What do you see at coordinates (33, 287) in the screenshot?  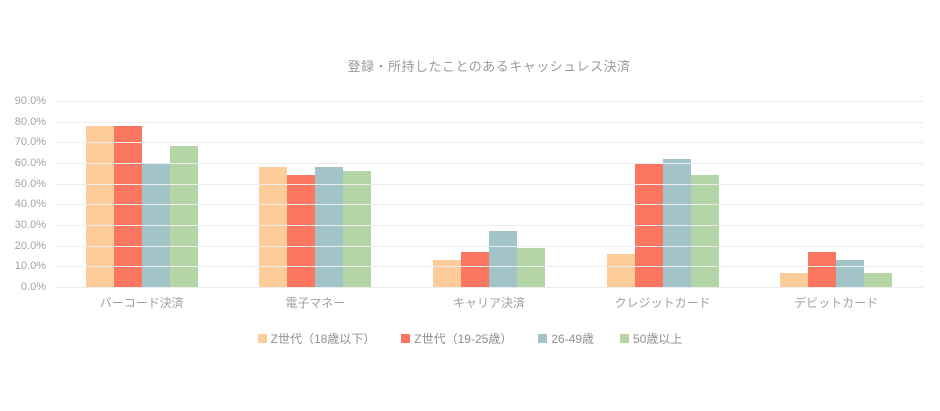 I see `y-tick-label: 0.0%` at bounding box center [33, 287].